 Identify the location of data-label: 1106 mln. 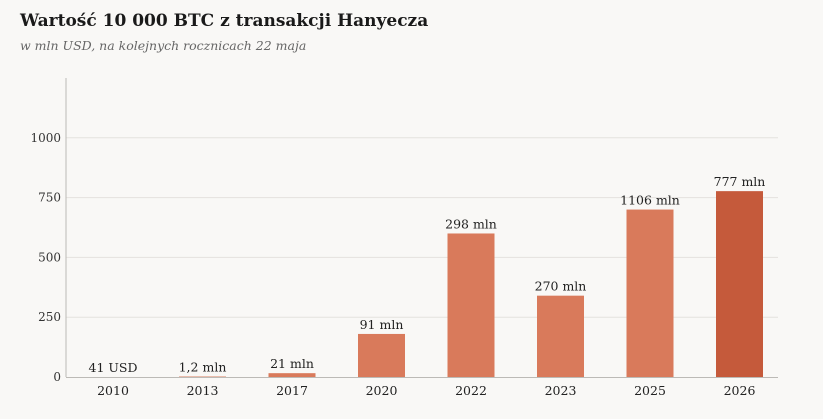
(650, 200).